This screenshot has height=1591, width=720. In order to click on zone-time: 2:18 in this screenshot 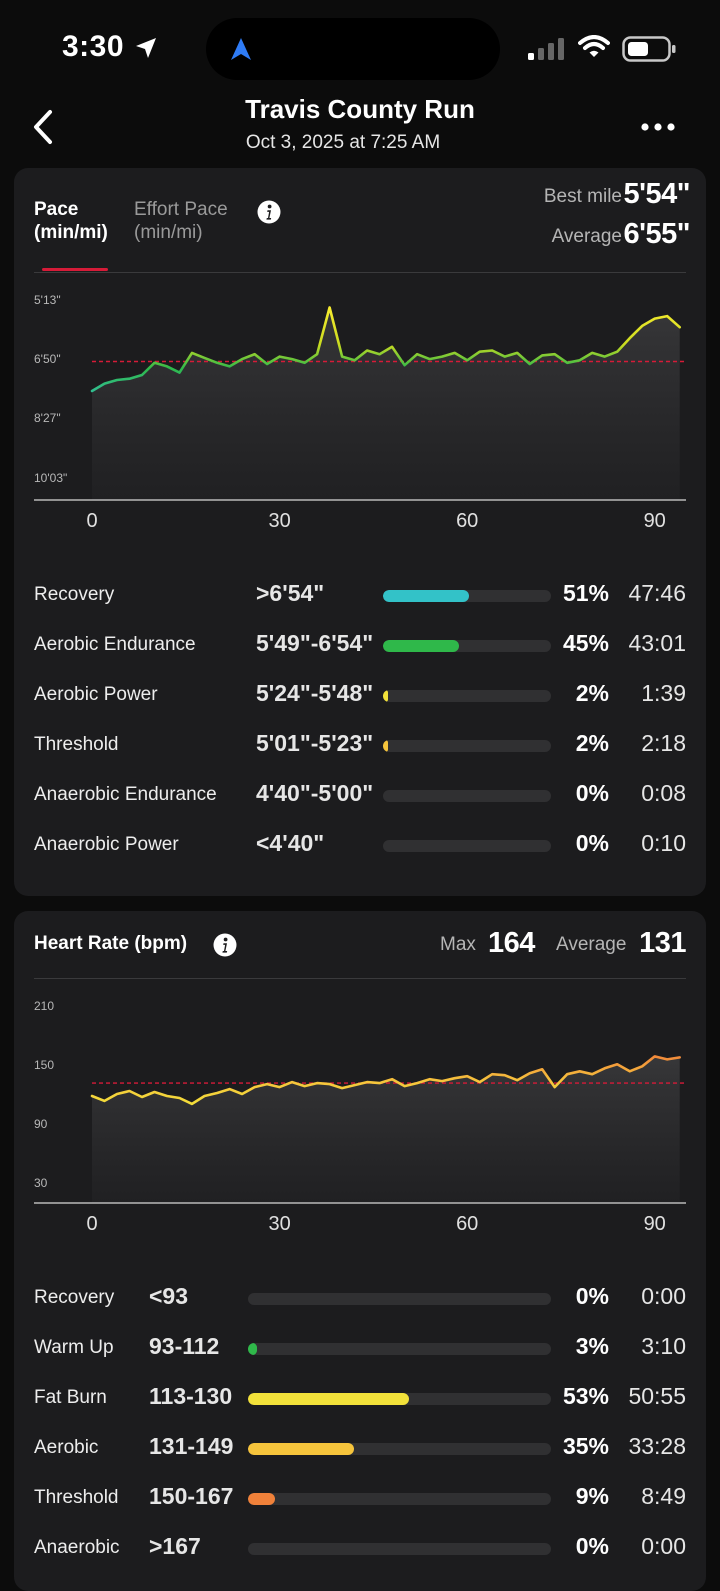, I will do `click(663, 743)`.